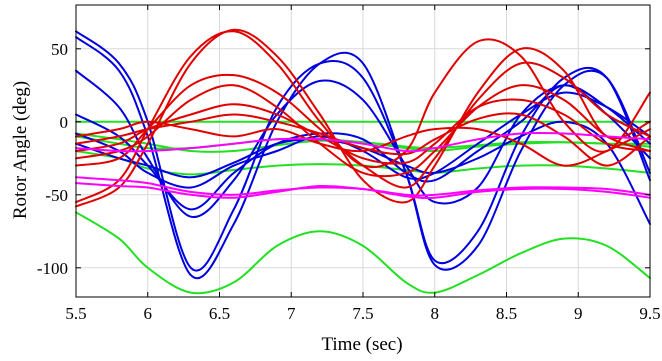  I want to click on x-tick-label: 9, so click(578, 313).